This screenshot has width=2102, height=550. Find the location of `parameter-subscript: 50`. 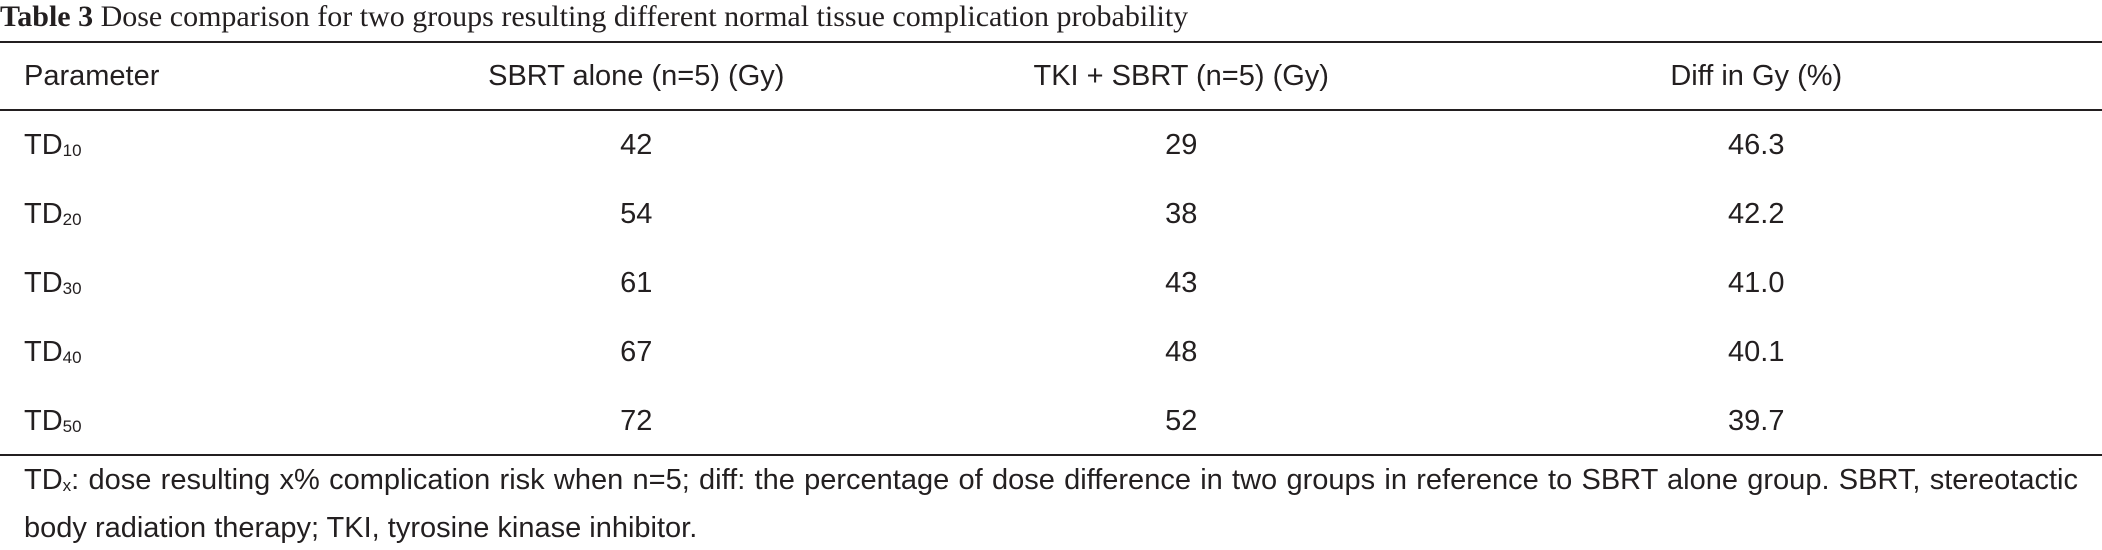

parameter-subscript: 50 is located at coordinates (72, 426).